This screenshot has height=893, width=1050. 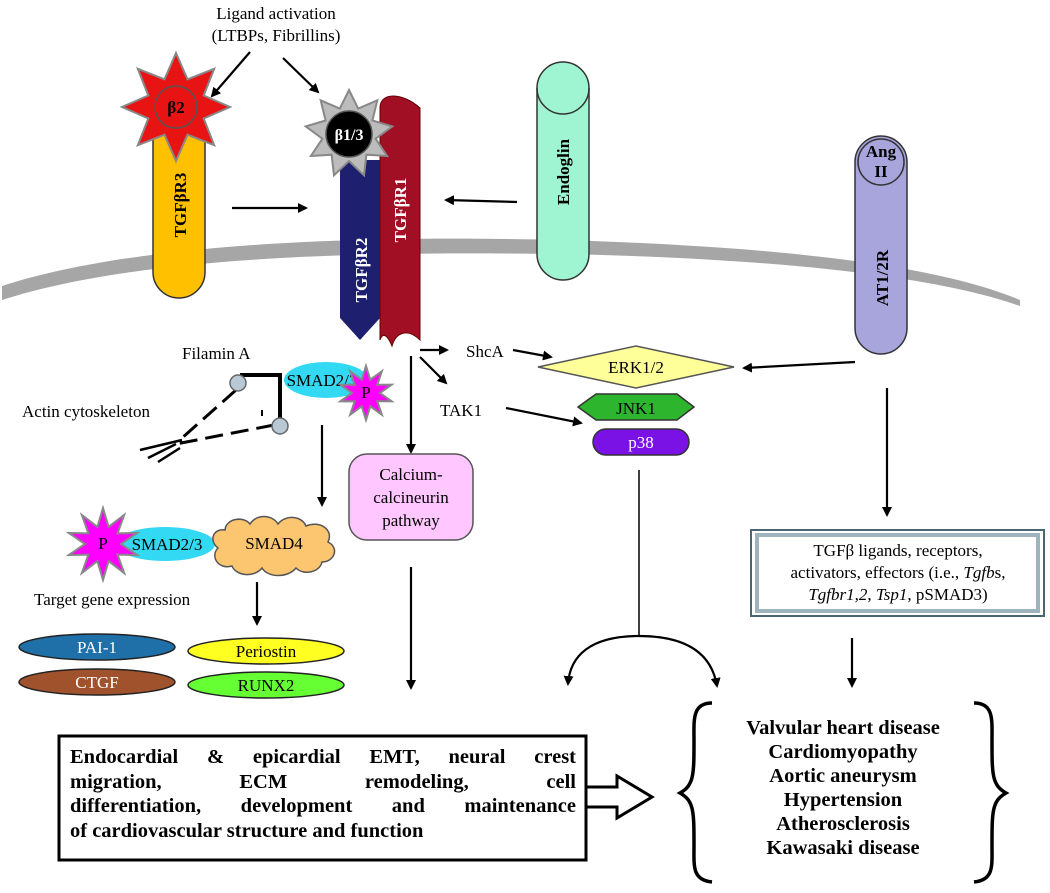 I want to click on arrow-tak1-to-jnk, so click(x=544, y=416).